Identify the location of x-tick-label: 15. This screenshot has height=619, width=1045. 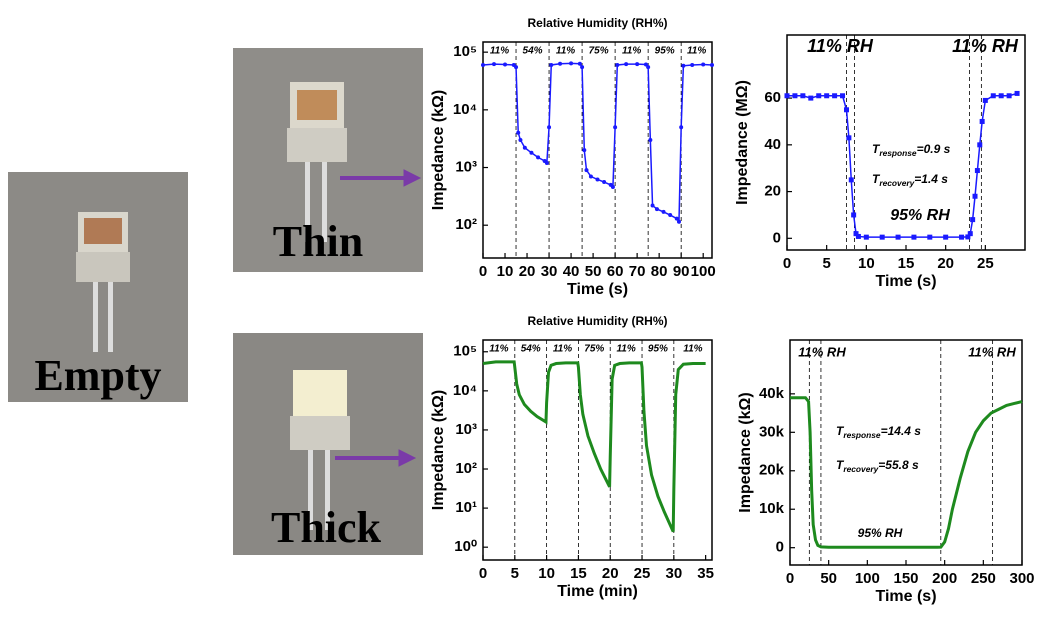
(906, 263).